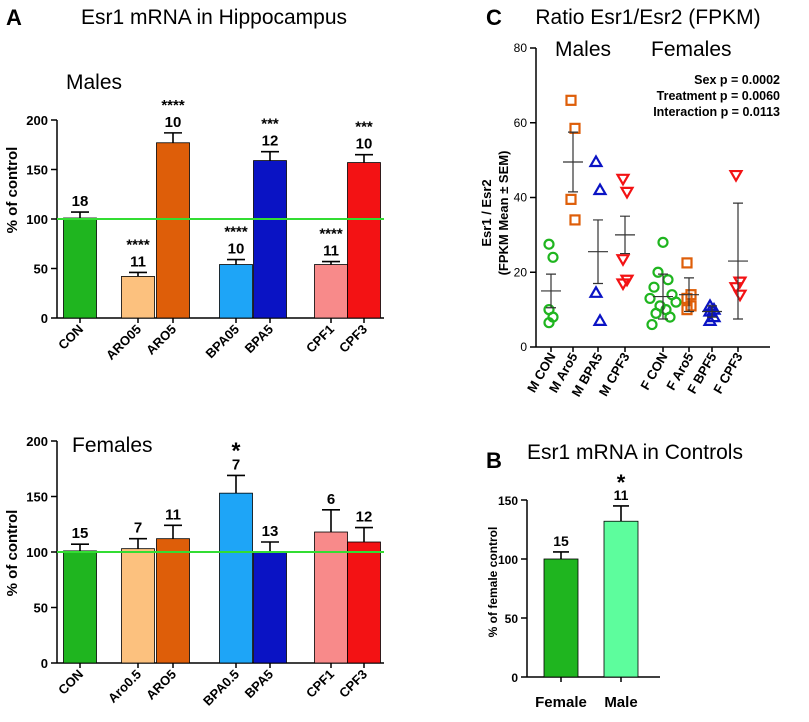 The width and height of the screenshot is (809, 722). Describe the element at coordinates (331, 597) in the screenshot. I see `females-bar-cpf1` at that location.